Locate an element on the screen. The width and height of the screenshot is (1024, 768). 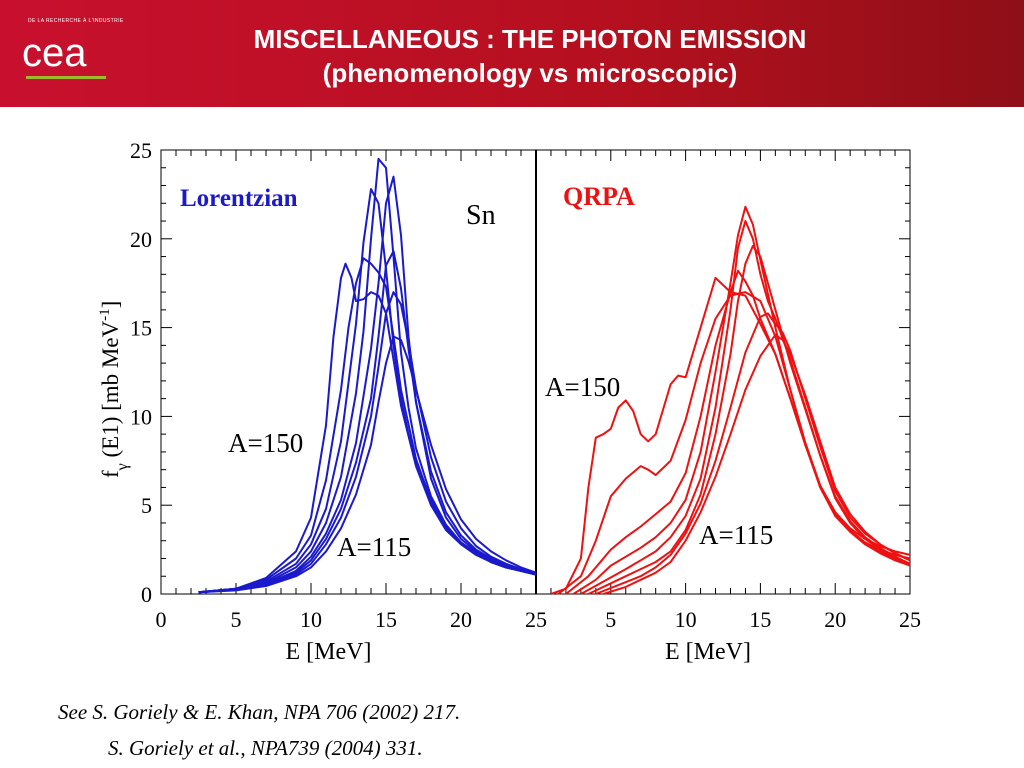
y-label-sup: -1 is located at coordinates (105, 314).